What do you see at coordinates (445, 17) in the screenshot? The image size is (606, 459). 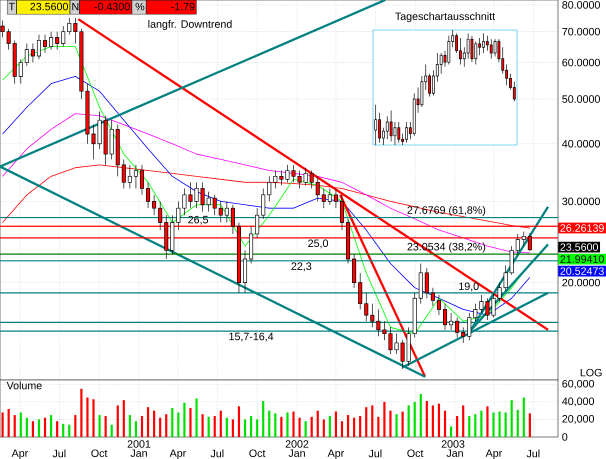 I see `chart-title: Tageschartausschnitt` at bounding box center [445, 17].